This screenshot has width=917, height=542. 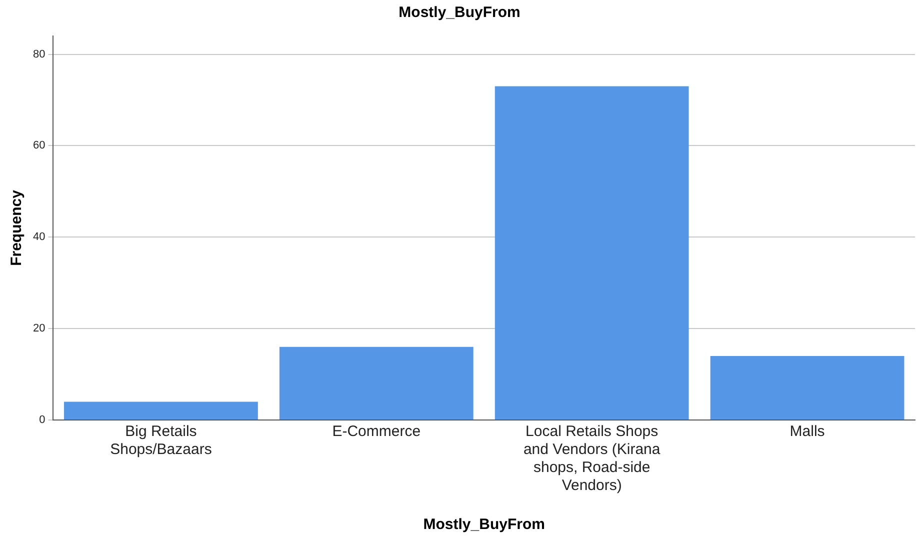 I want to click on chart-title: Mostly_BuyFrom, so click(x=459, y=13).